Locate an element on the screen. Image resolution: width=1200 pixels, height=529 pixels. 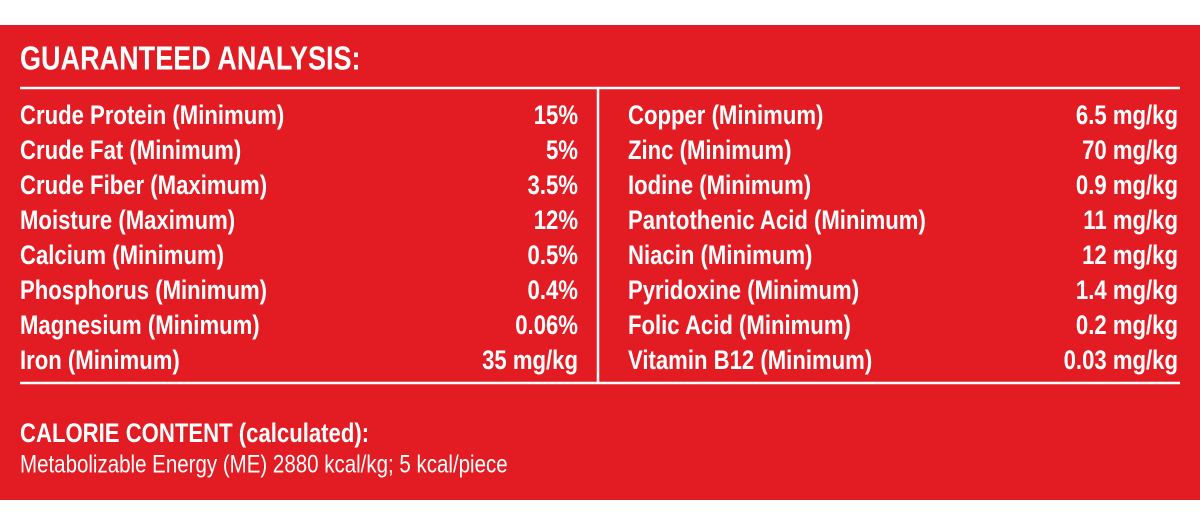
nutrient-value: 1.4 mg/kg is located at coordinates (1127, 291).